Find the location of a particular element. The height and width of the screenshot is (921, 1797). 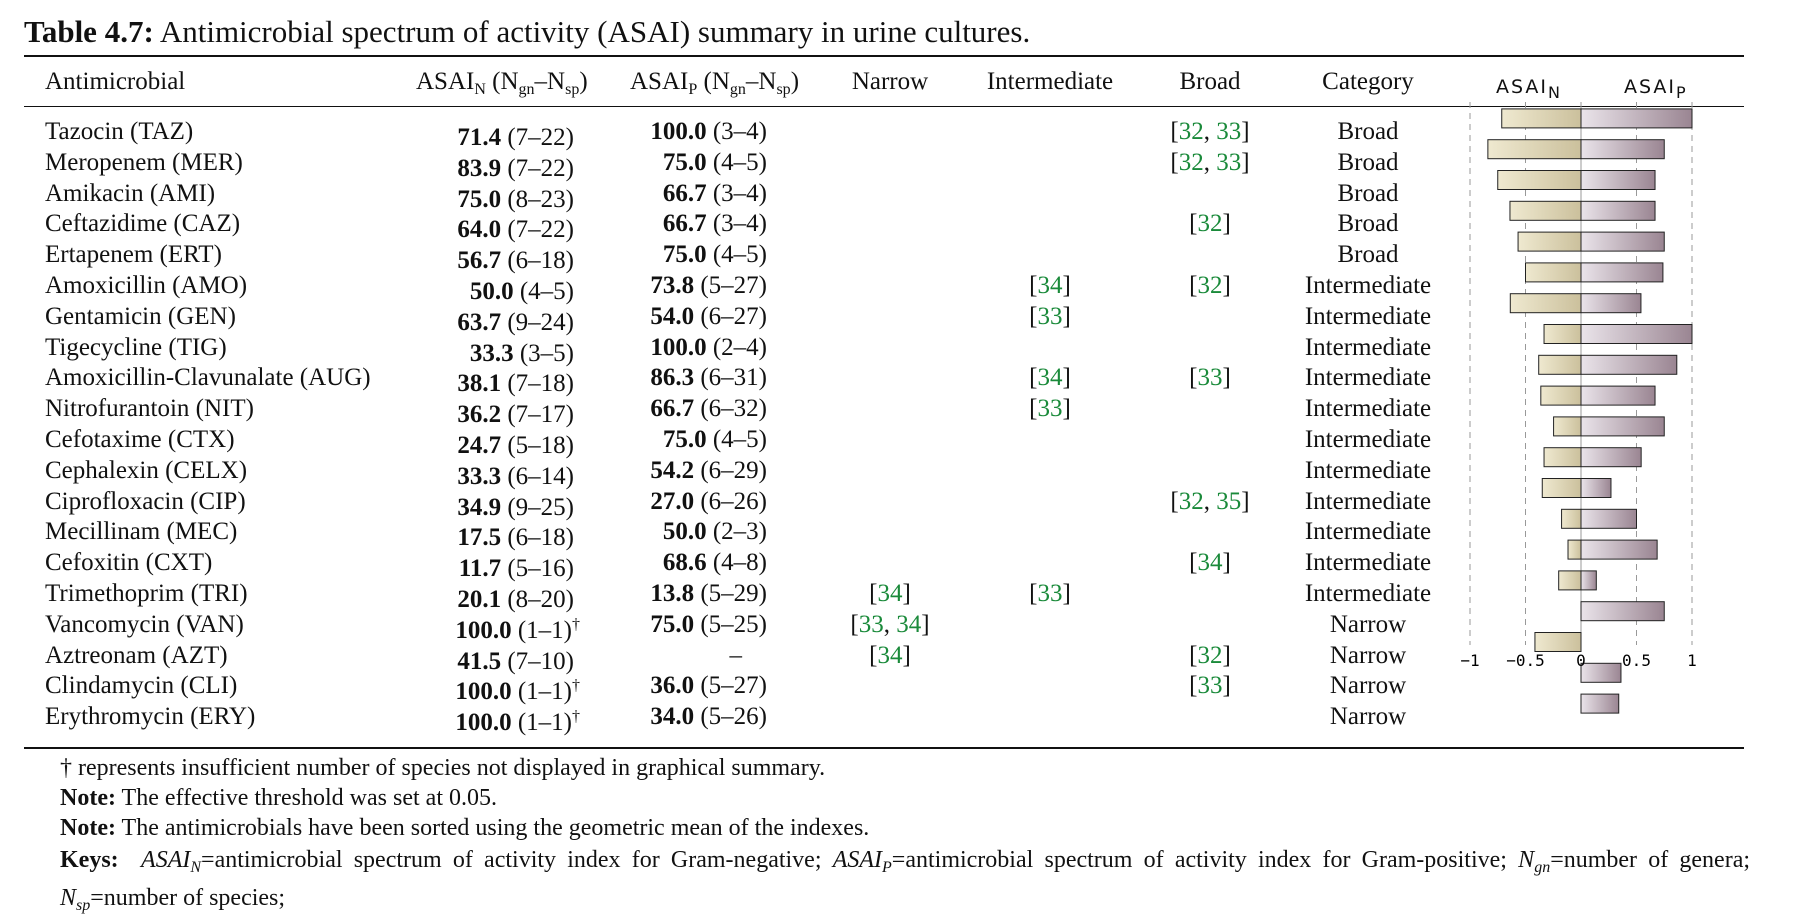

header-intermediate: Intermediate is located at coordinates (1050, 81).